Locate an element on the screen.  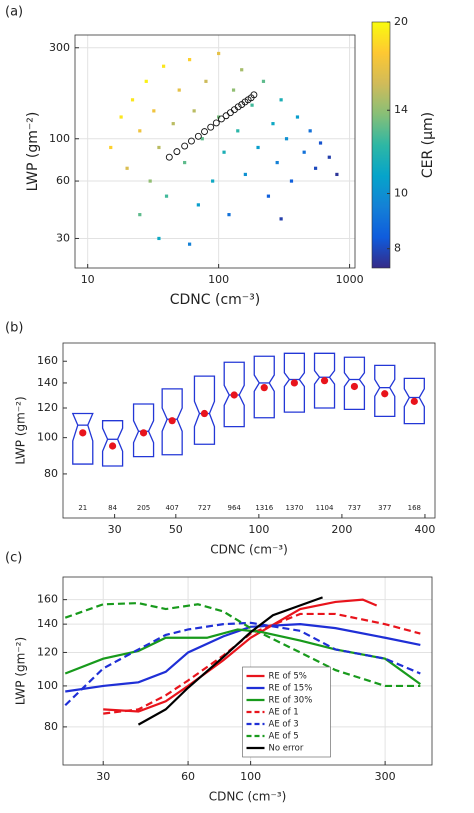
count-label: 168 is located at coordinates (414, 508).